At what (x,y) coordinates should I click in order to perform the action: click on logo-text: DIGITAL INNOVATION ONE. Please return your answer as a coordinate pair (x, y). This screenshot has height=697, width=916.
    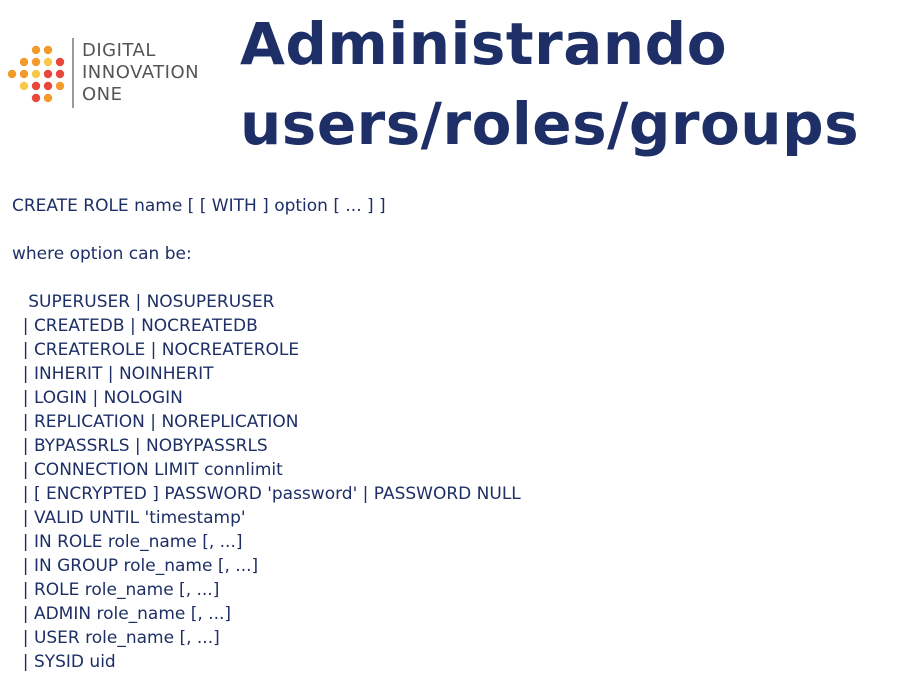
    Looking at the image, I should click on (140, 73).